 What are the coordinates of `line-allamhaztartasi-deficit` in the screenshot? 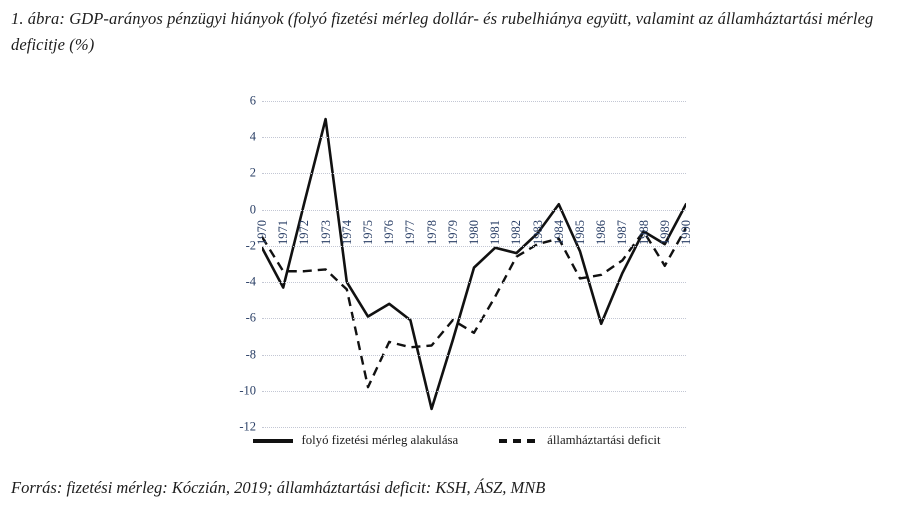 It's located at (474, 308).